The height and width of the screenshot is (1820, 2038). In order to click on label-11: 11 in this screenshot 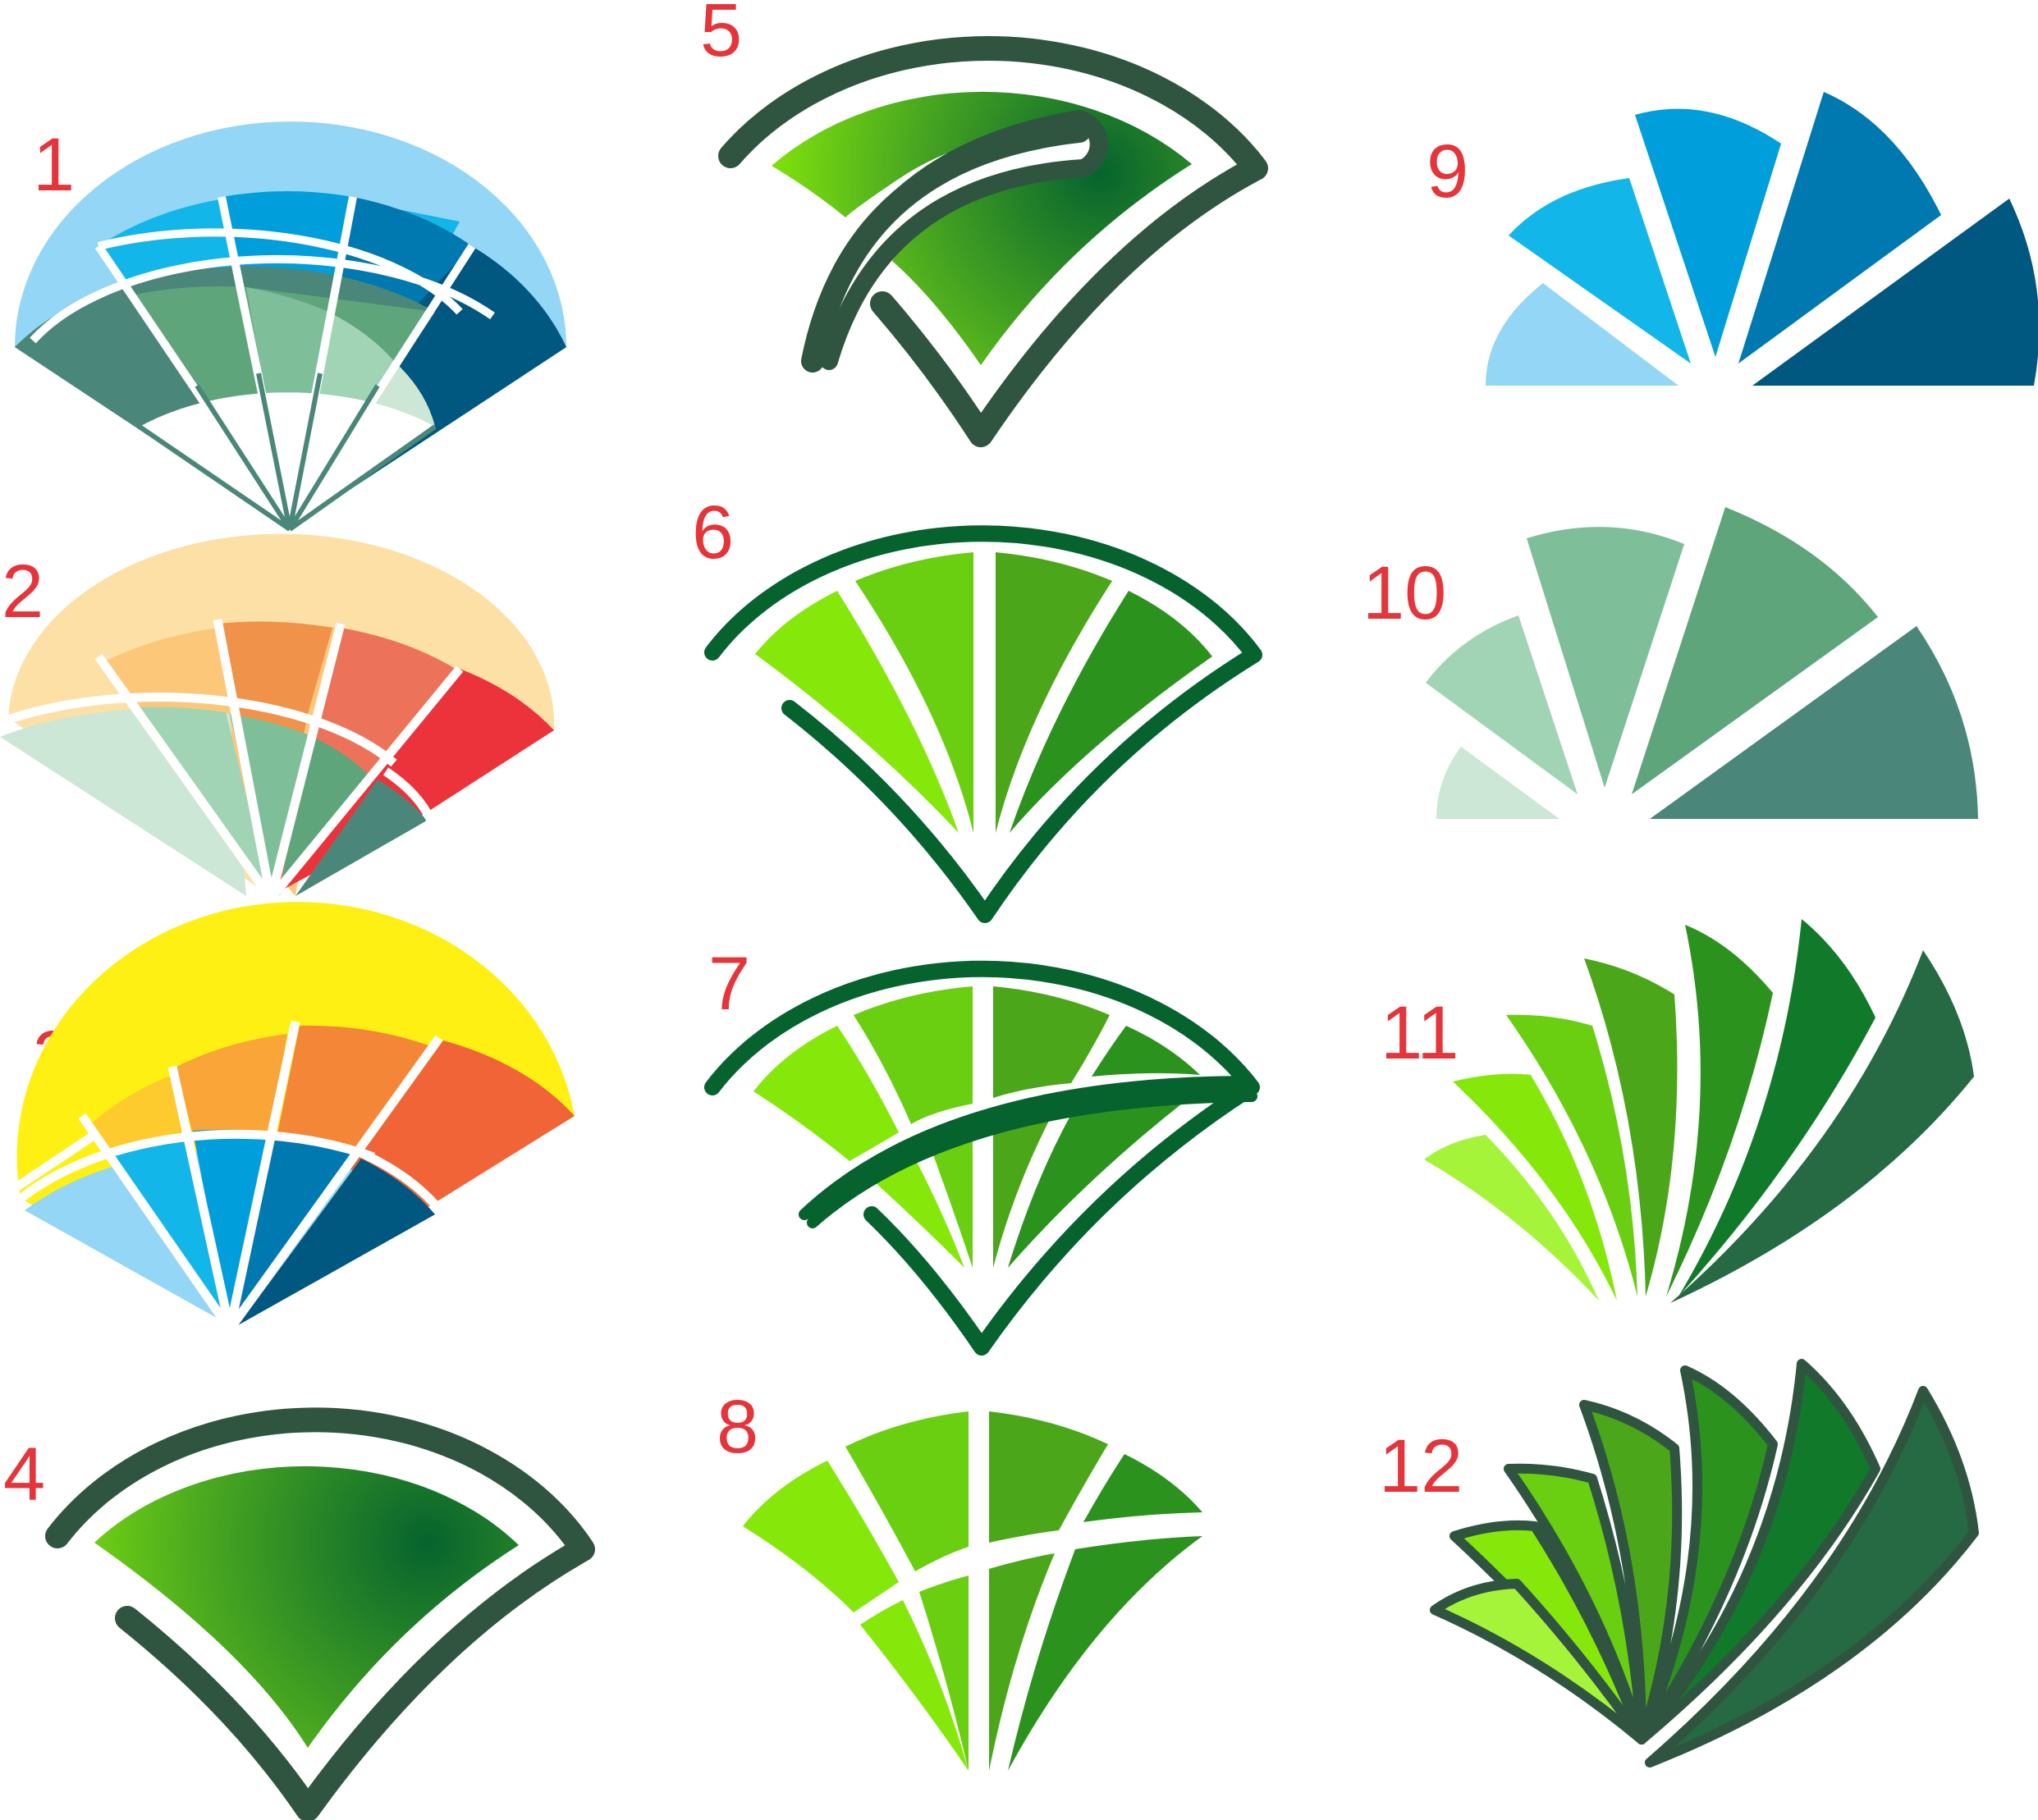, I will do `click(1420, 1033)`.